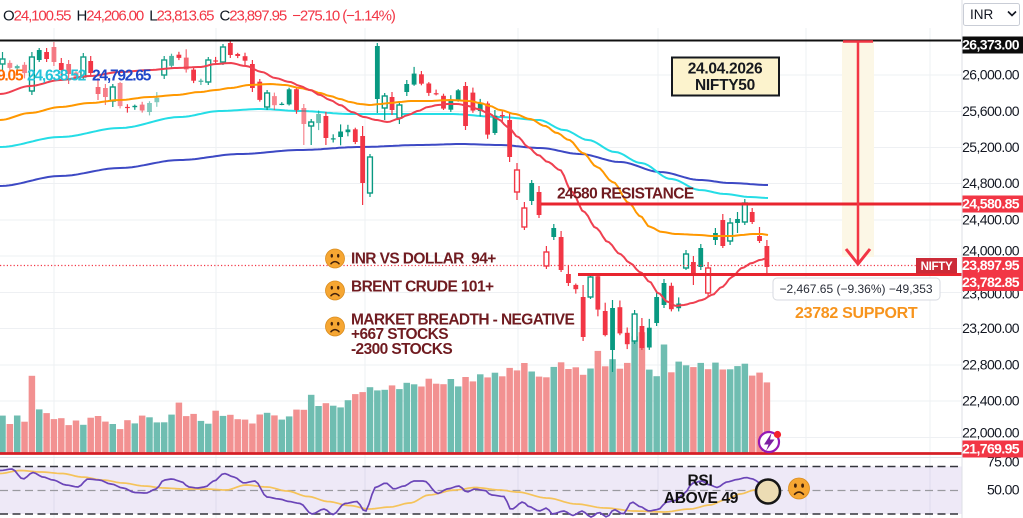  I want to click on svg-text: 23,897.95, so click(991, 265).